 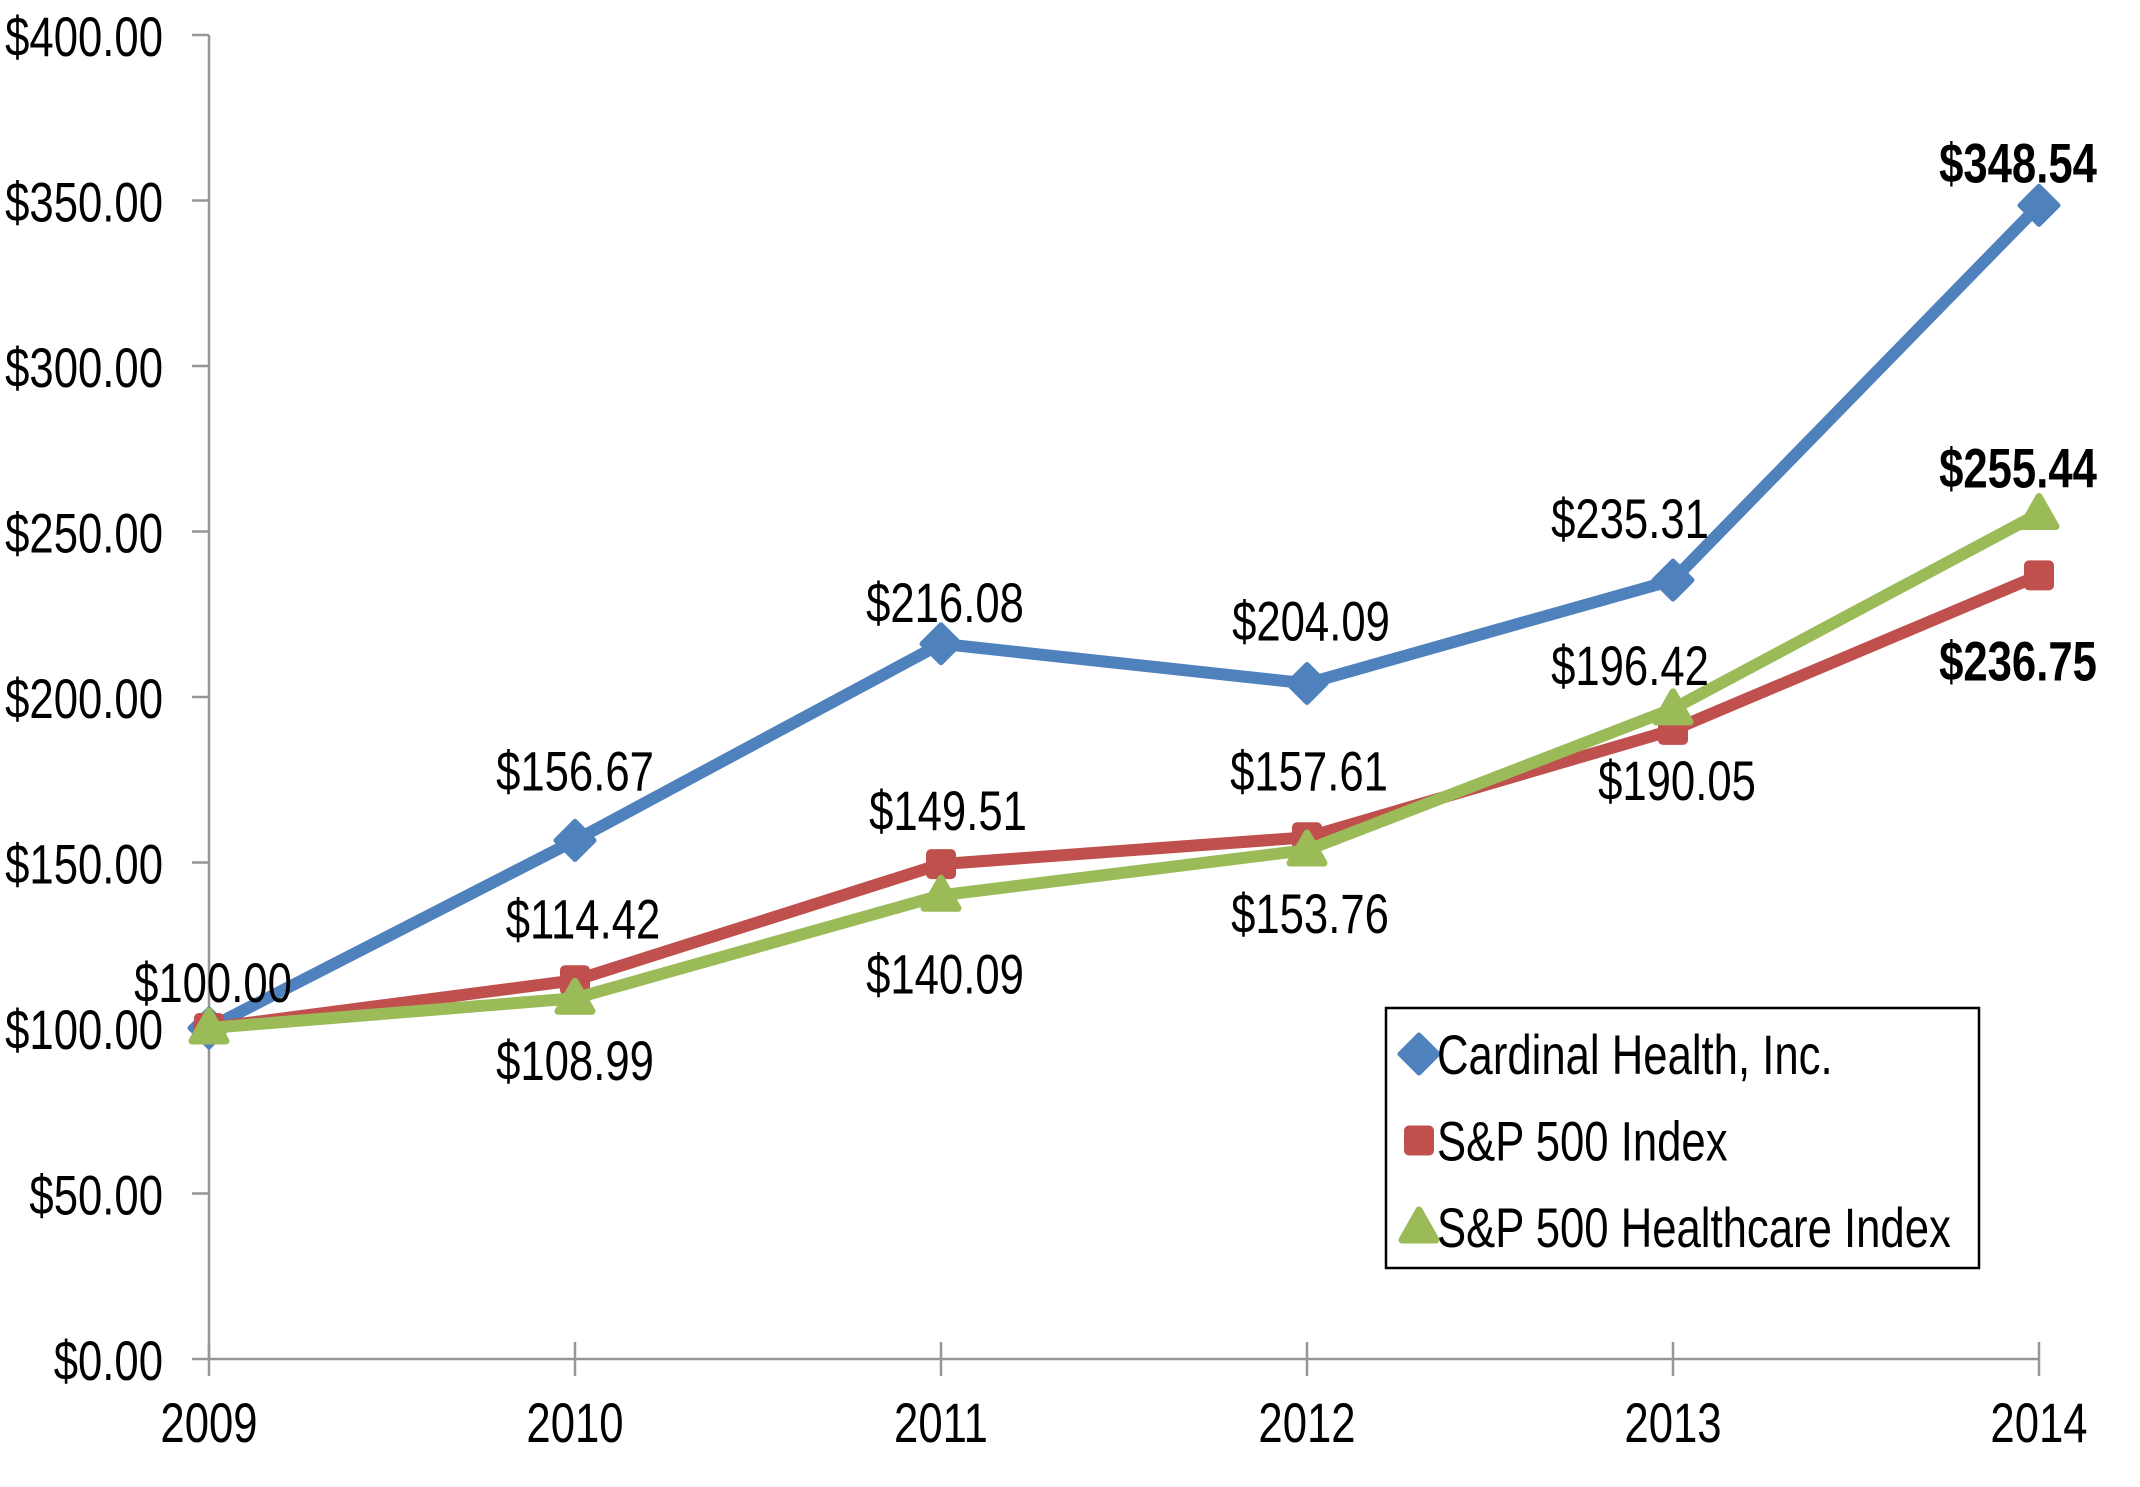 I want to click on data-label-s-p-500-healthcare-index: $255.44, so click(x=2018, y=468).